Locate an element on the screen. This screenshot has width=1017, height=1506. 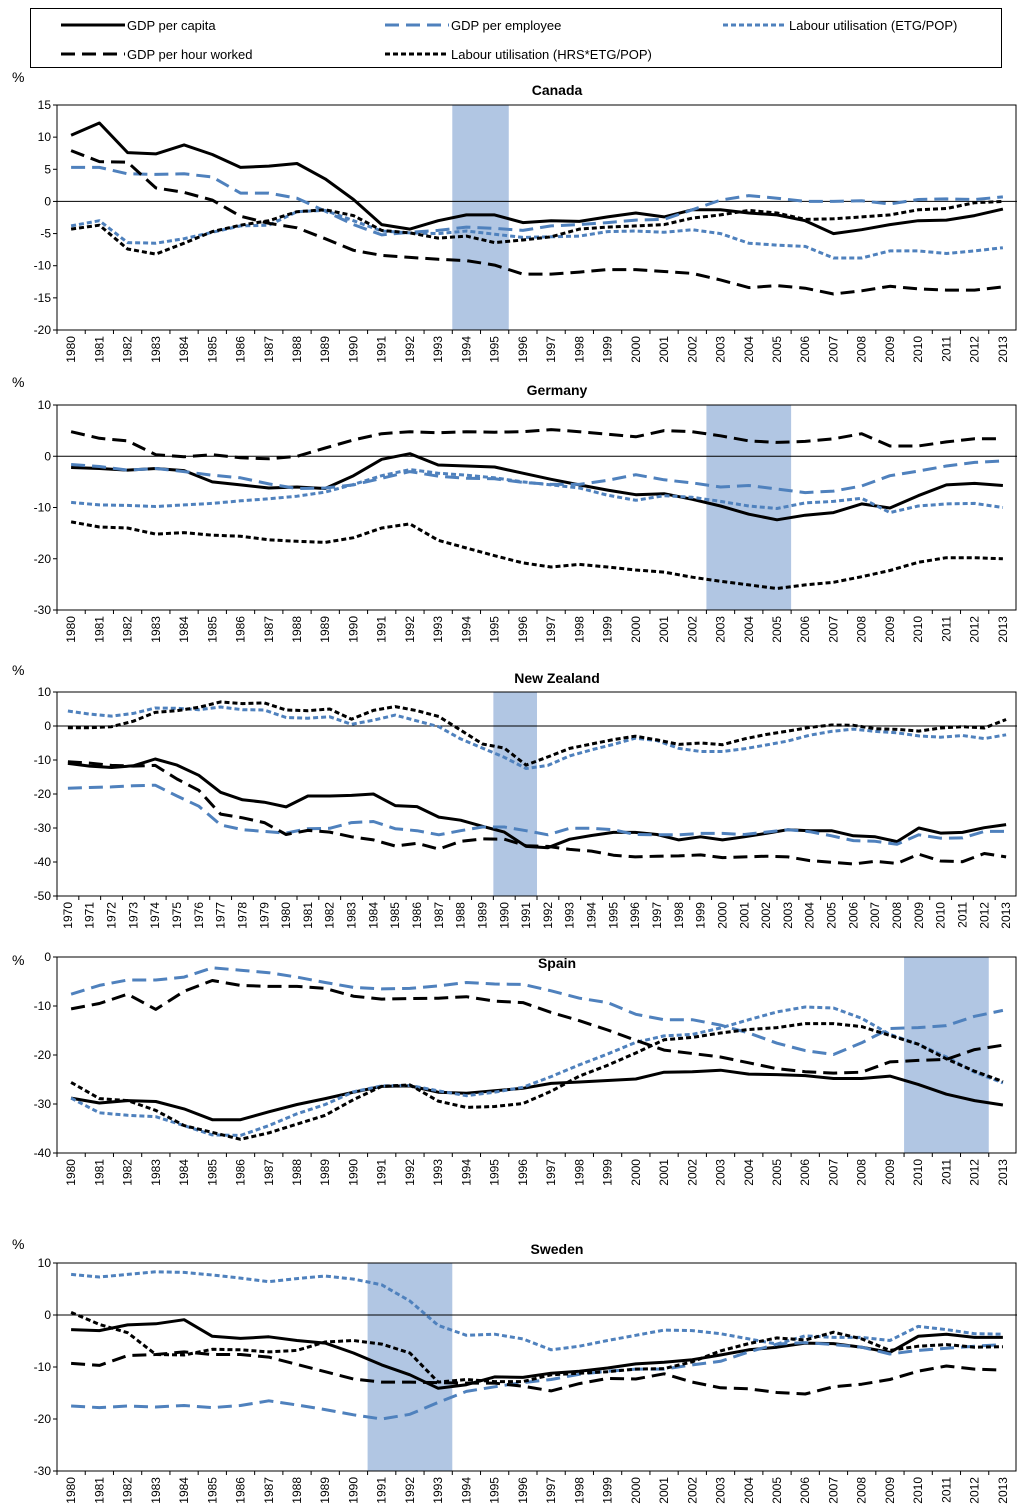
canada-y-tick-label: 15 is located at coordinates (45, 105).